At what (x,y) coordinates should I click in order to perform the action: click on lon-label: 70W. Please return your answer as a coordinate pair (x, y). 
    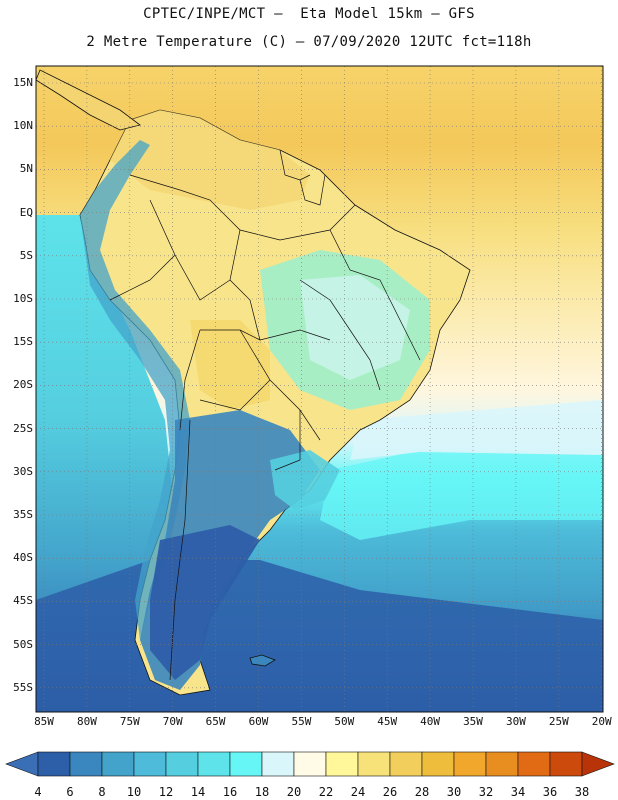
    Looking at the image, I should click on (172, 721).